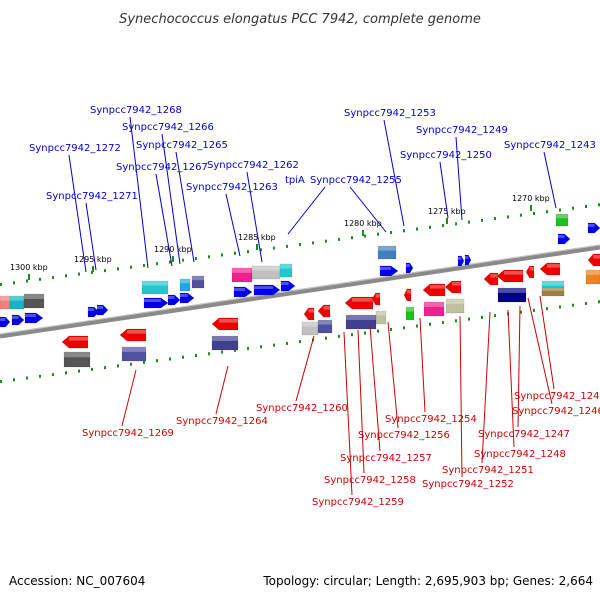 The width and height of the screenshot is (600, 600). I want to click on gene-label-bottom: Synpcc7942_1251, so click(488, 470).